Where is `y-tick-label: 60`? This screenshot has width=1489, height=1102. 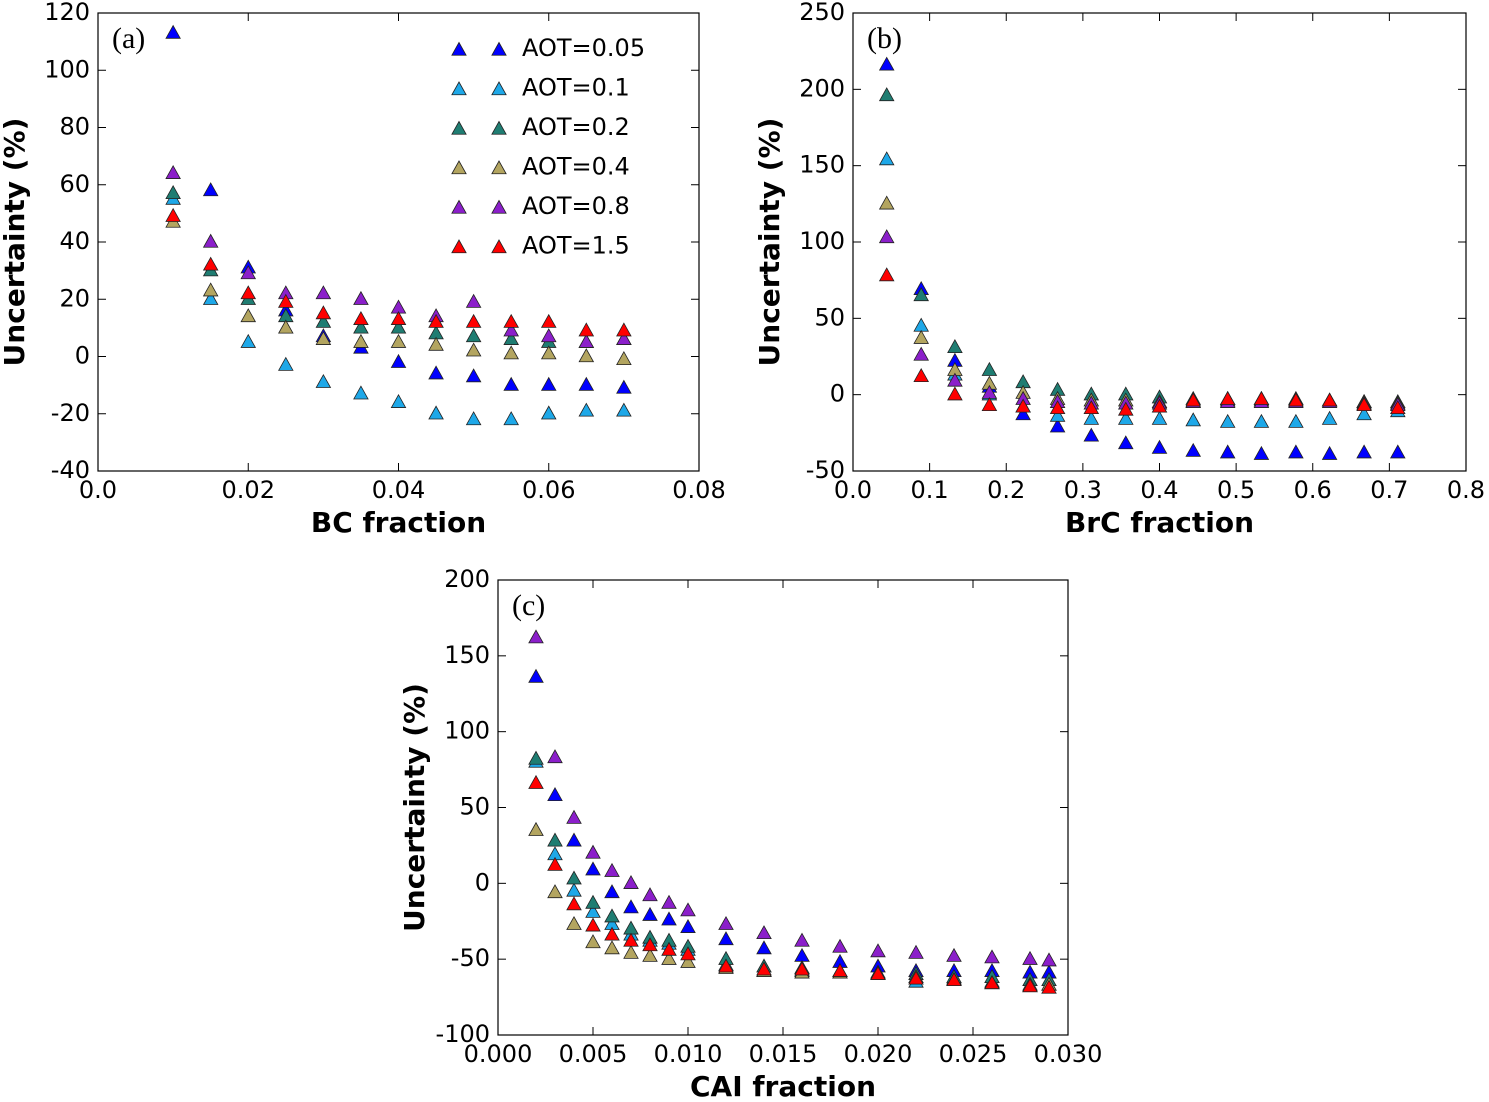 y-tick-label: 60 is located at coordinates (74, 184).